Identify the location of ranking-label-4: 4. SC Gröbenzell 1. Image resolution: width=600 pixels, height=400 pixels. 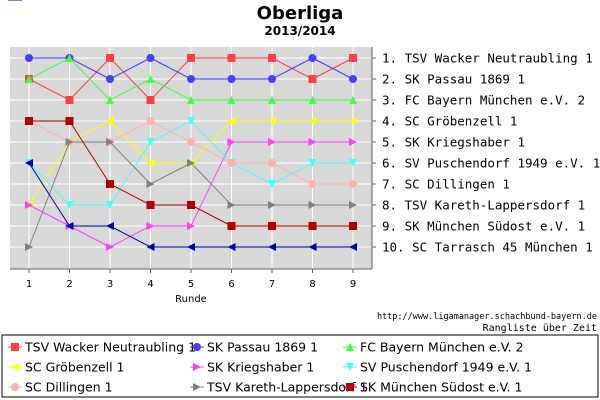
(449, 121).